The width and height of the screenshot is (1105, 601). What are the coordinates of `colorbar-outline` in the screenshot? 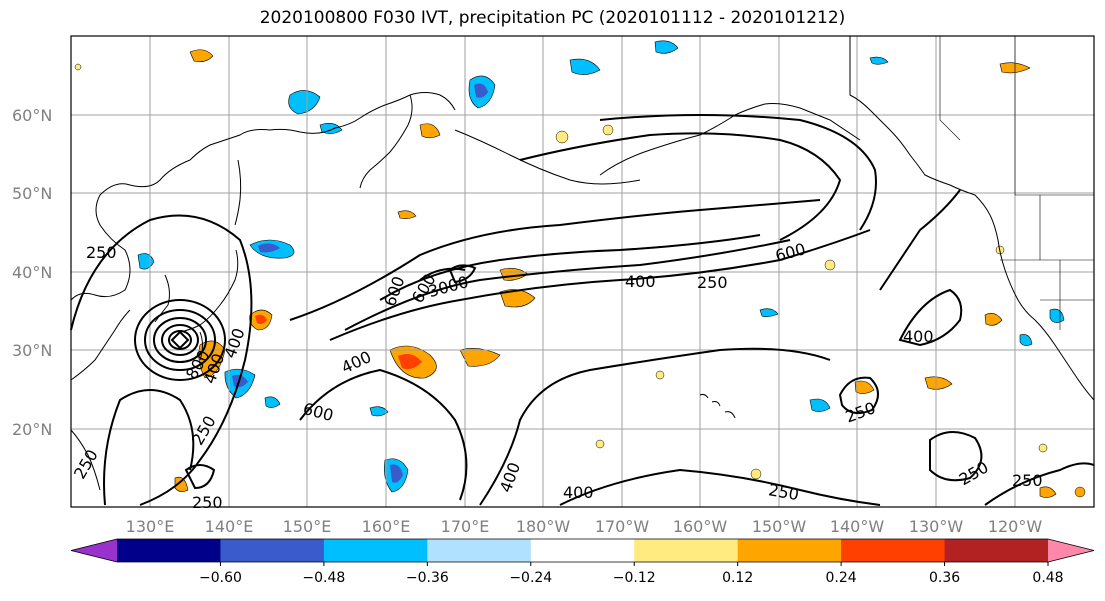 It's located at (582, 550).